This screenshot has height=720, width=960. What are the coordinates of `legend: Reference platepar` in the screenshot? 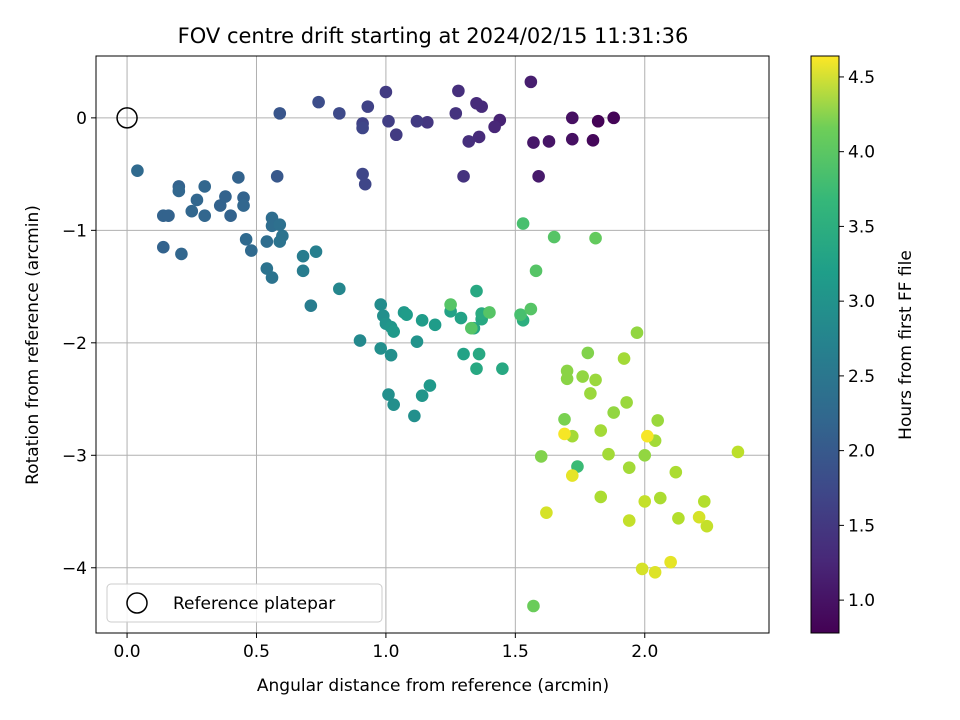 It's located at (244, 603).